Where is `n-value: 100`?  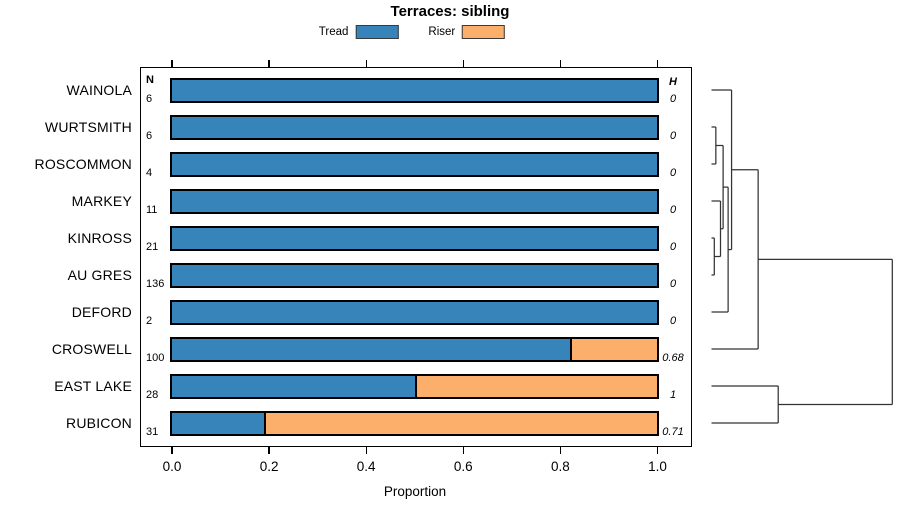 n-value: 100 is located at coordinates (155, 358).